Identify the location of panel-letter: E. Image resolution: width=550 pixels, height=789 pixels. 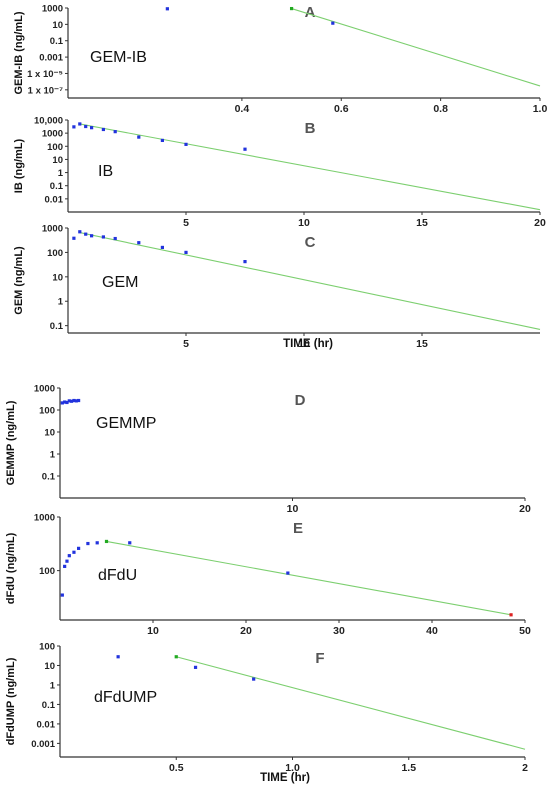
(298, 528).